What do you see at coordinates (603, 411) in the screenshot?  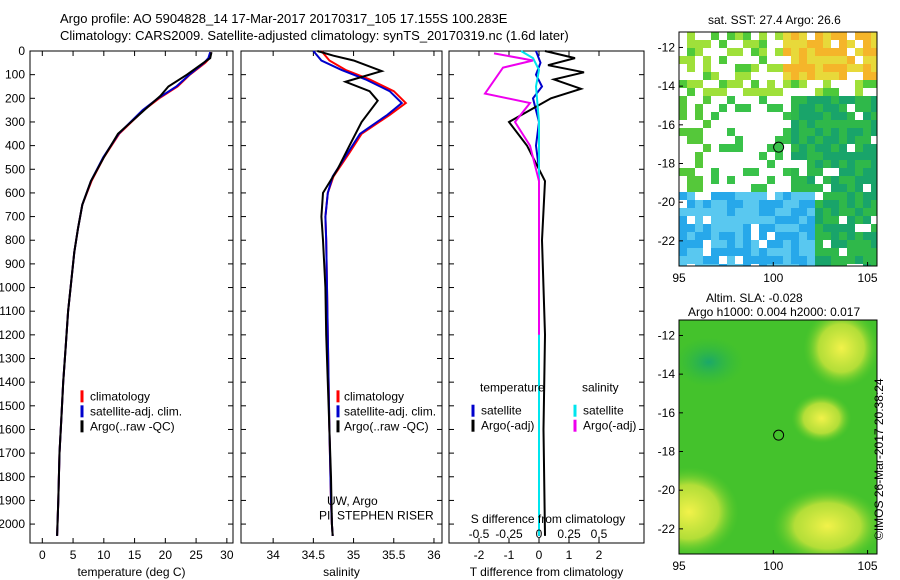 I see `legend-label: satellite` at bounding box center [603, 411].